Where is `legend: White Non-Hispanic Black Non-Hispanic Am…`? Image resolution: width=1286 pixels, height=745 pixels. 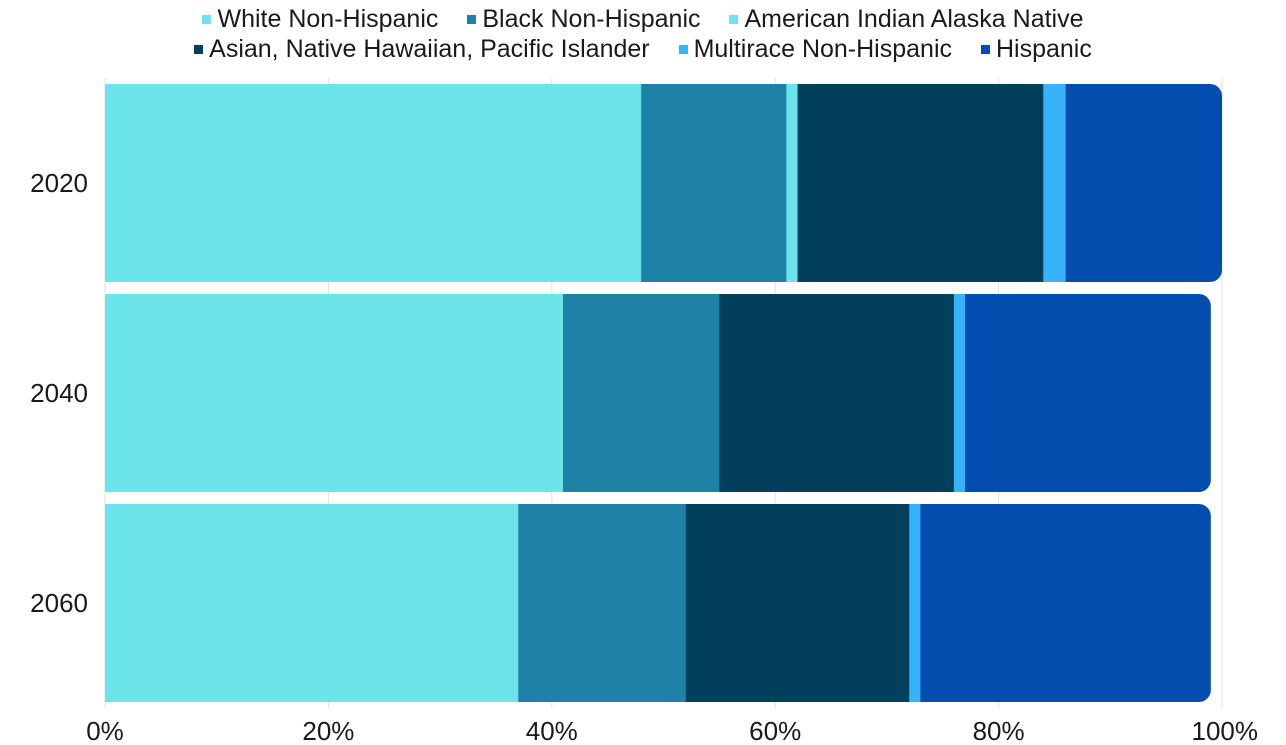
legend: White Non-Hispanic Black Non-Hispanic Am… is located at coordinates (643, 18).